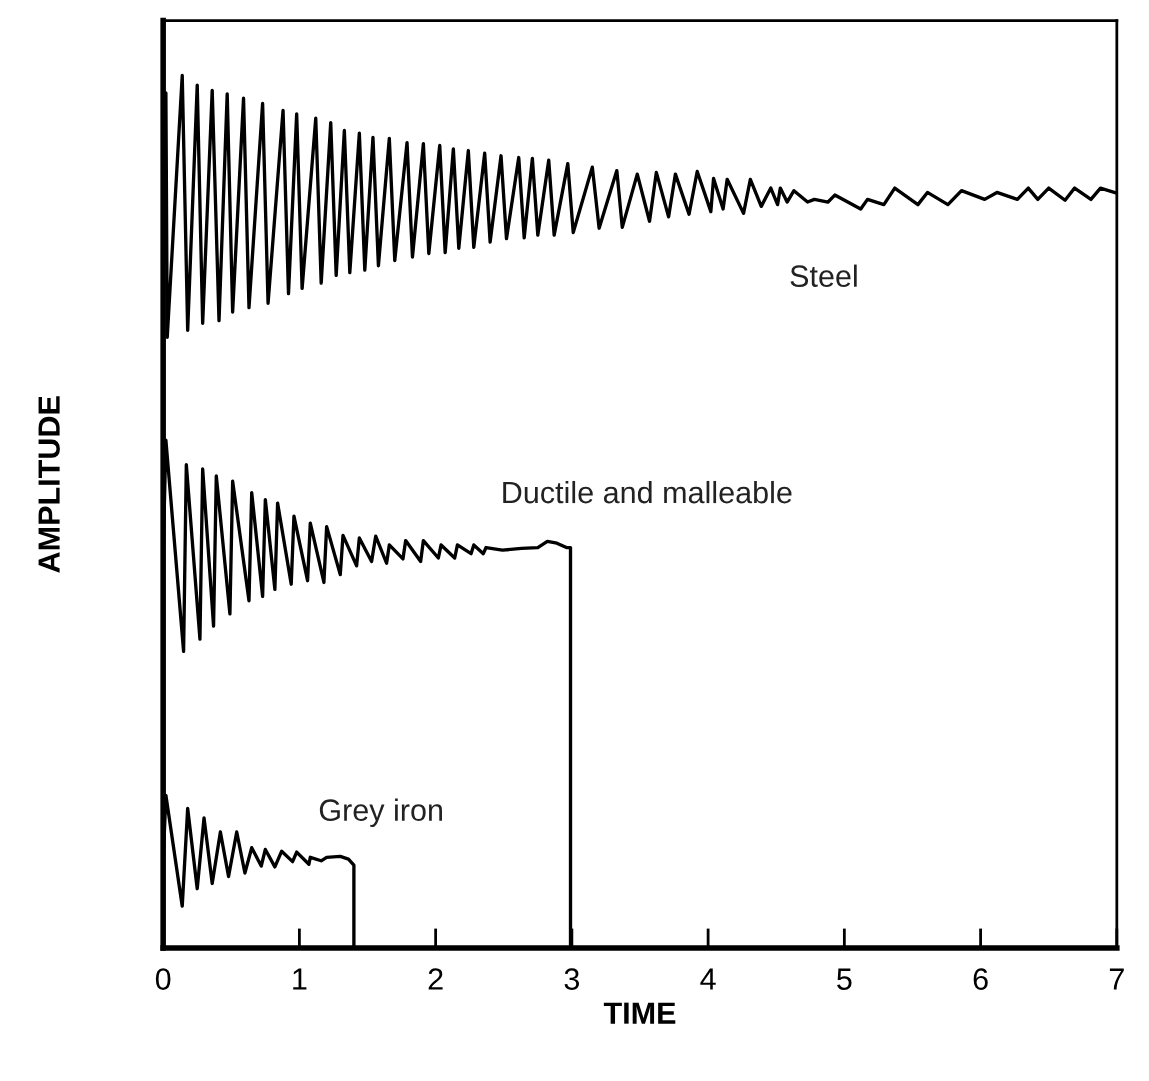 Image resolution: width=1149 pixels, height=1081 pixels. What do you see at coordinates (980, 979) in the screenshot?
I see `x-tick-label: 6` at bounding box center [980, 979].